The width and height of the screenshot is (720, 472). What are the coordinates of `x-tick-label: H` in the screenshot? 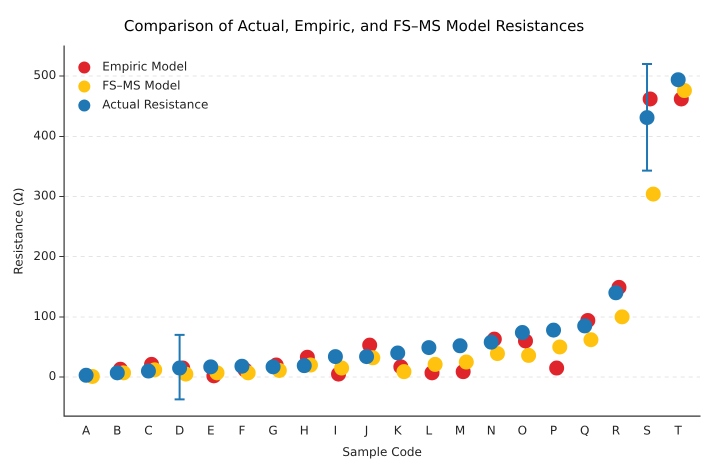 It's located at (304, 431).